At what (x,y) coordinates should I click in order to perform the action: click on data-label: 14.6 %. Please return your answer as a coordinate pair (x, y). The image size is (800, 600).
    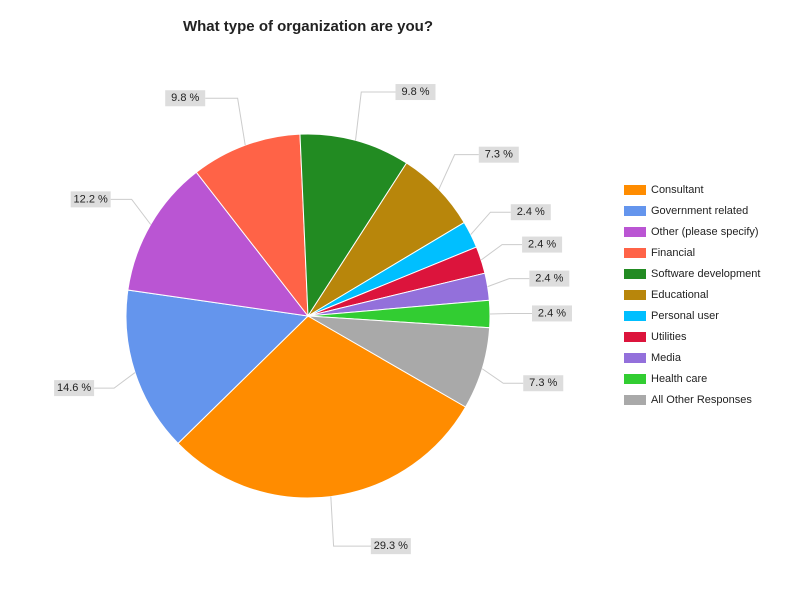
    Looking at the image, I should click on (74, 388).